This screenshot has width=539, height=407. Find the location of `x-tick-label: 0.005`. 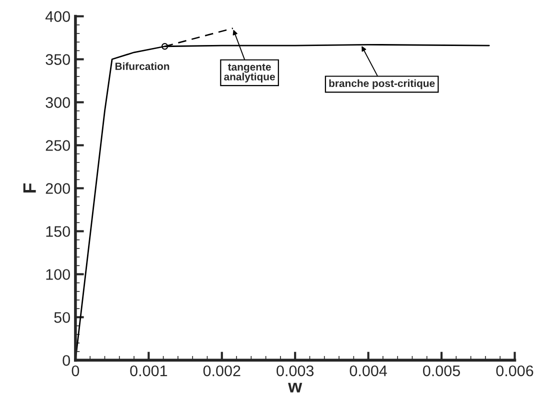

x-tick-label: 0.005 is located at coordinates (441, 370).